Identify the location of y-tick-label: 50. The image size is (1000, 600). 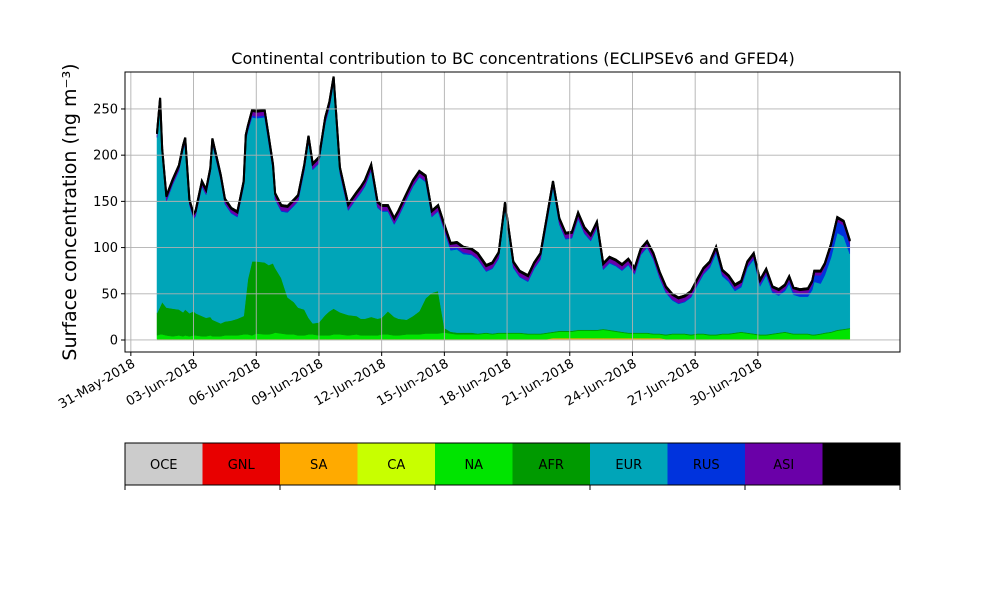
(109, 294).